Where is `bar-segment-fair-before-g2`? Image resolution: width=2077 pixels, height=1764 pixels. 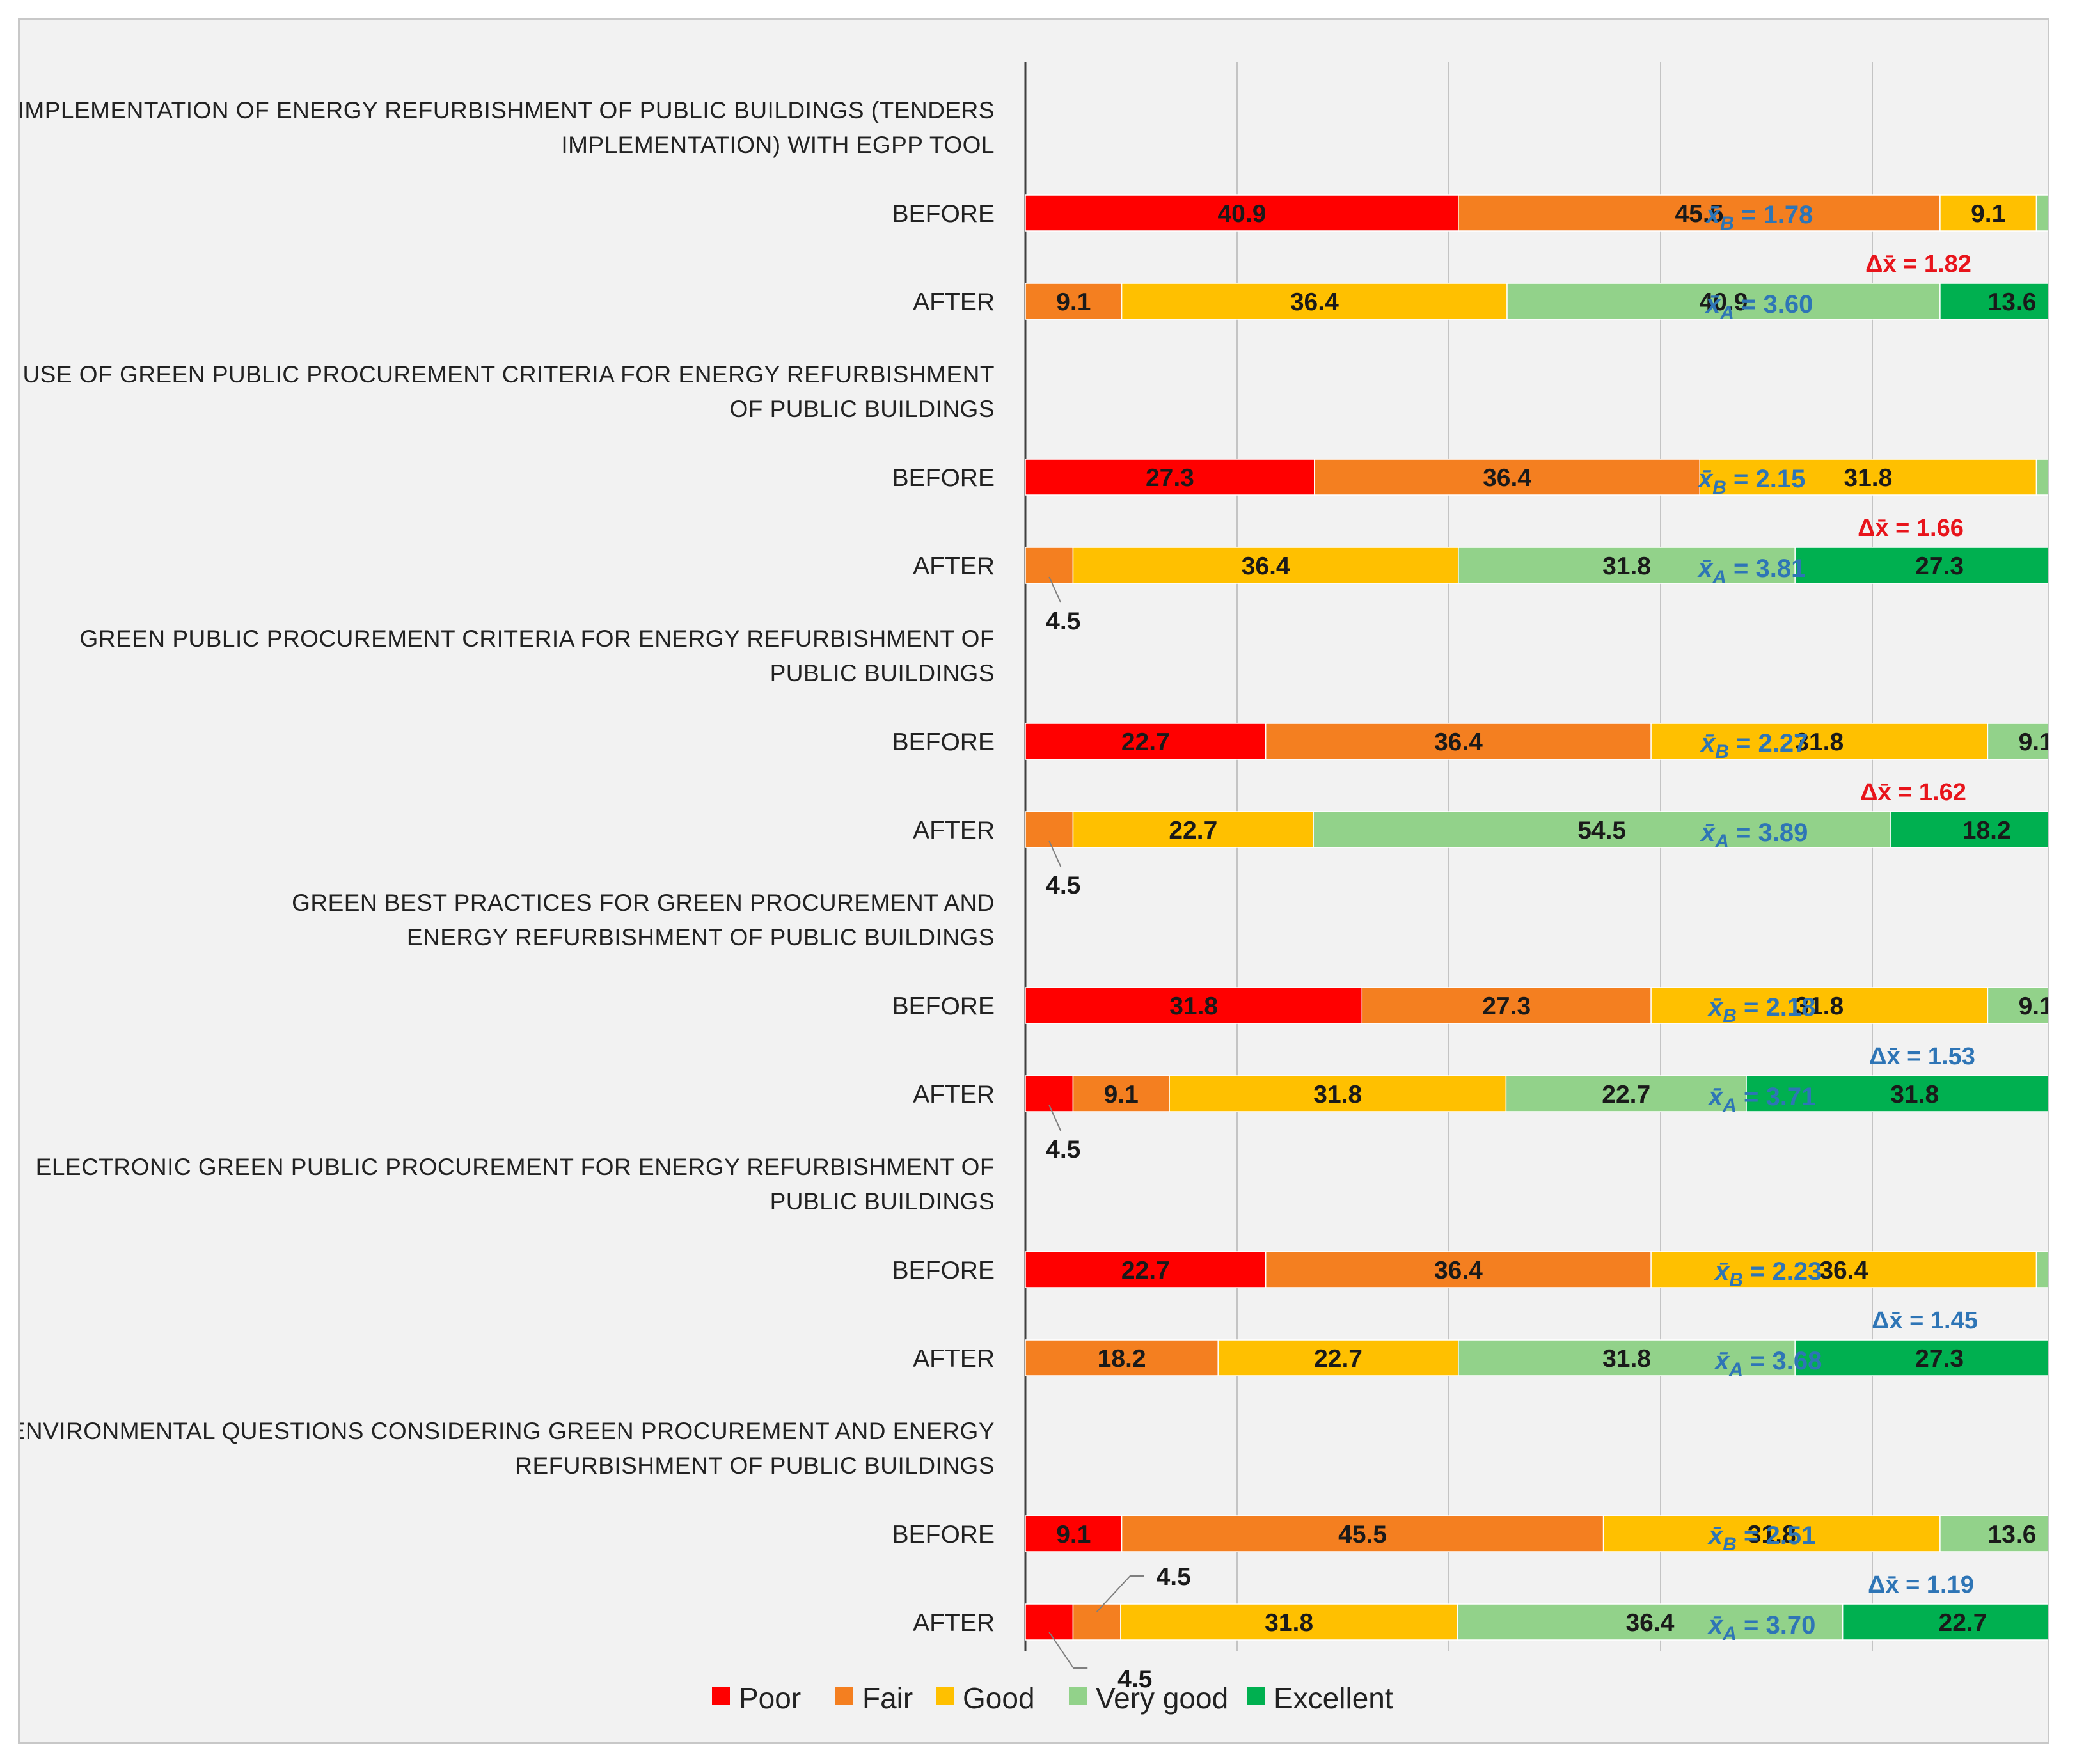 bar-segment-fair-before-g2 is located at coordinates (1507, 478).